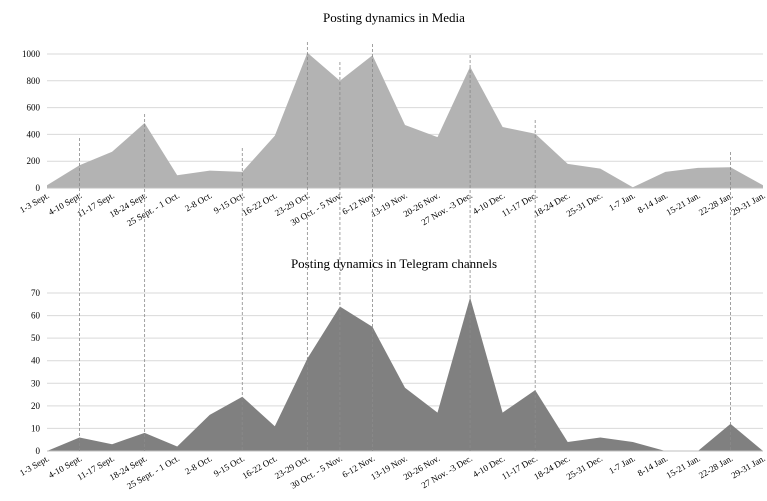  Describe the element at coordinates (682, 466) in the screenshot. I see `telegram-x-tick-label: 15-21 Jan.` at that location.